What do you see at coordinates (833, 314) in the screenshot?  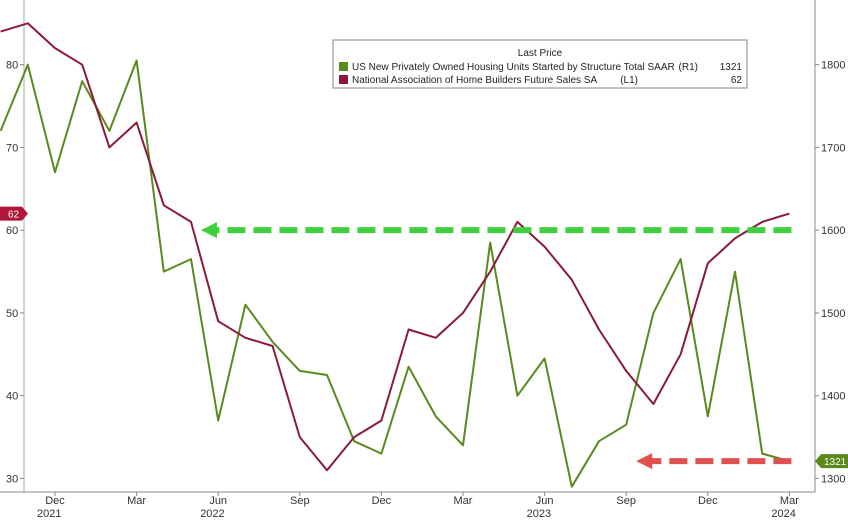 I see `right-tick-label: 1500` at bounding box center [833, 314].